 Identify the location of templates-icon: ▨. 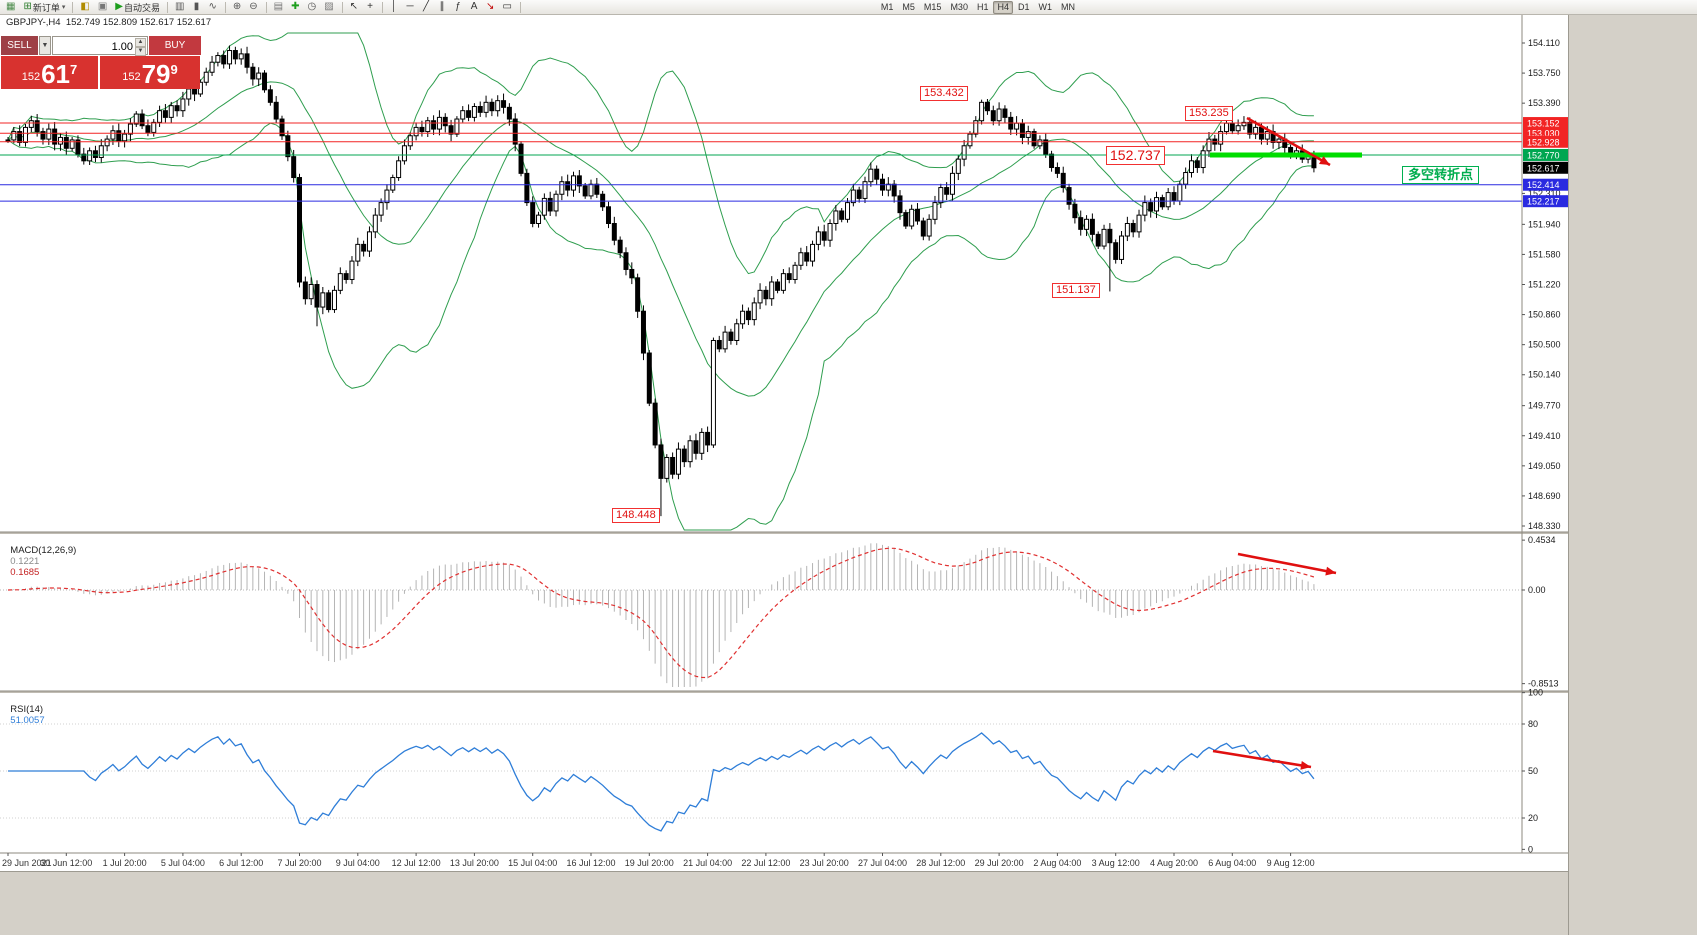
(329, 6).